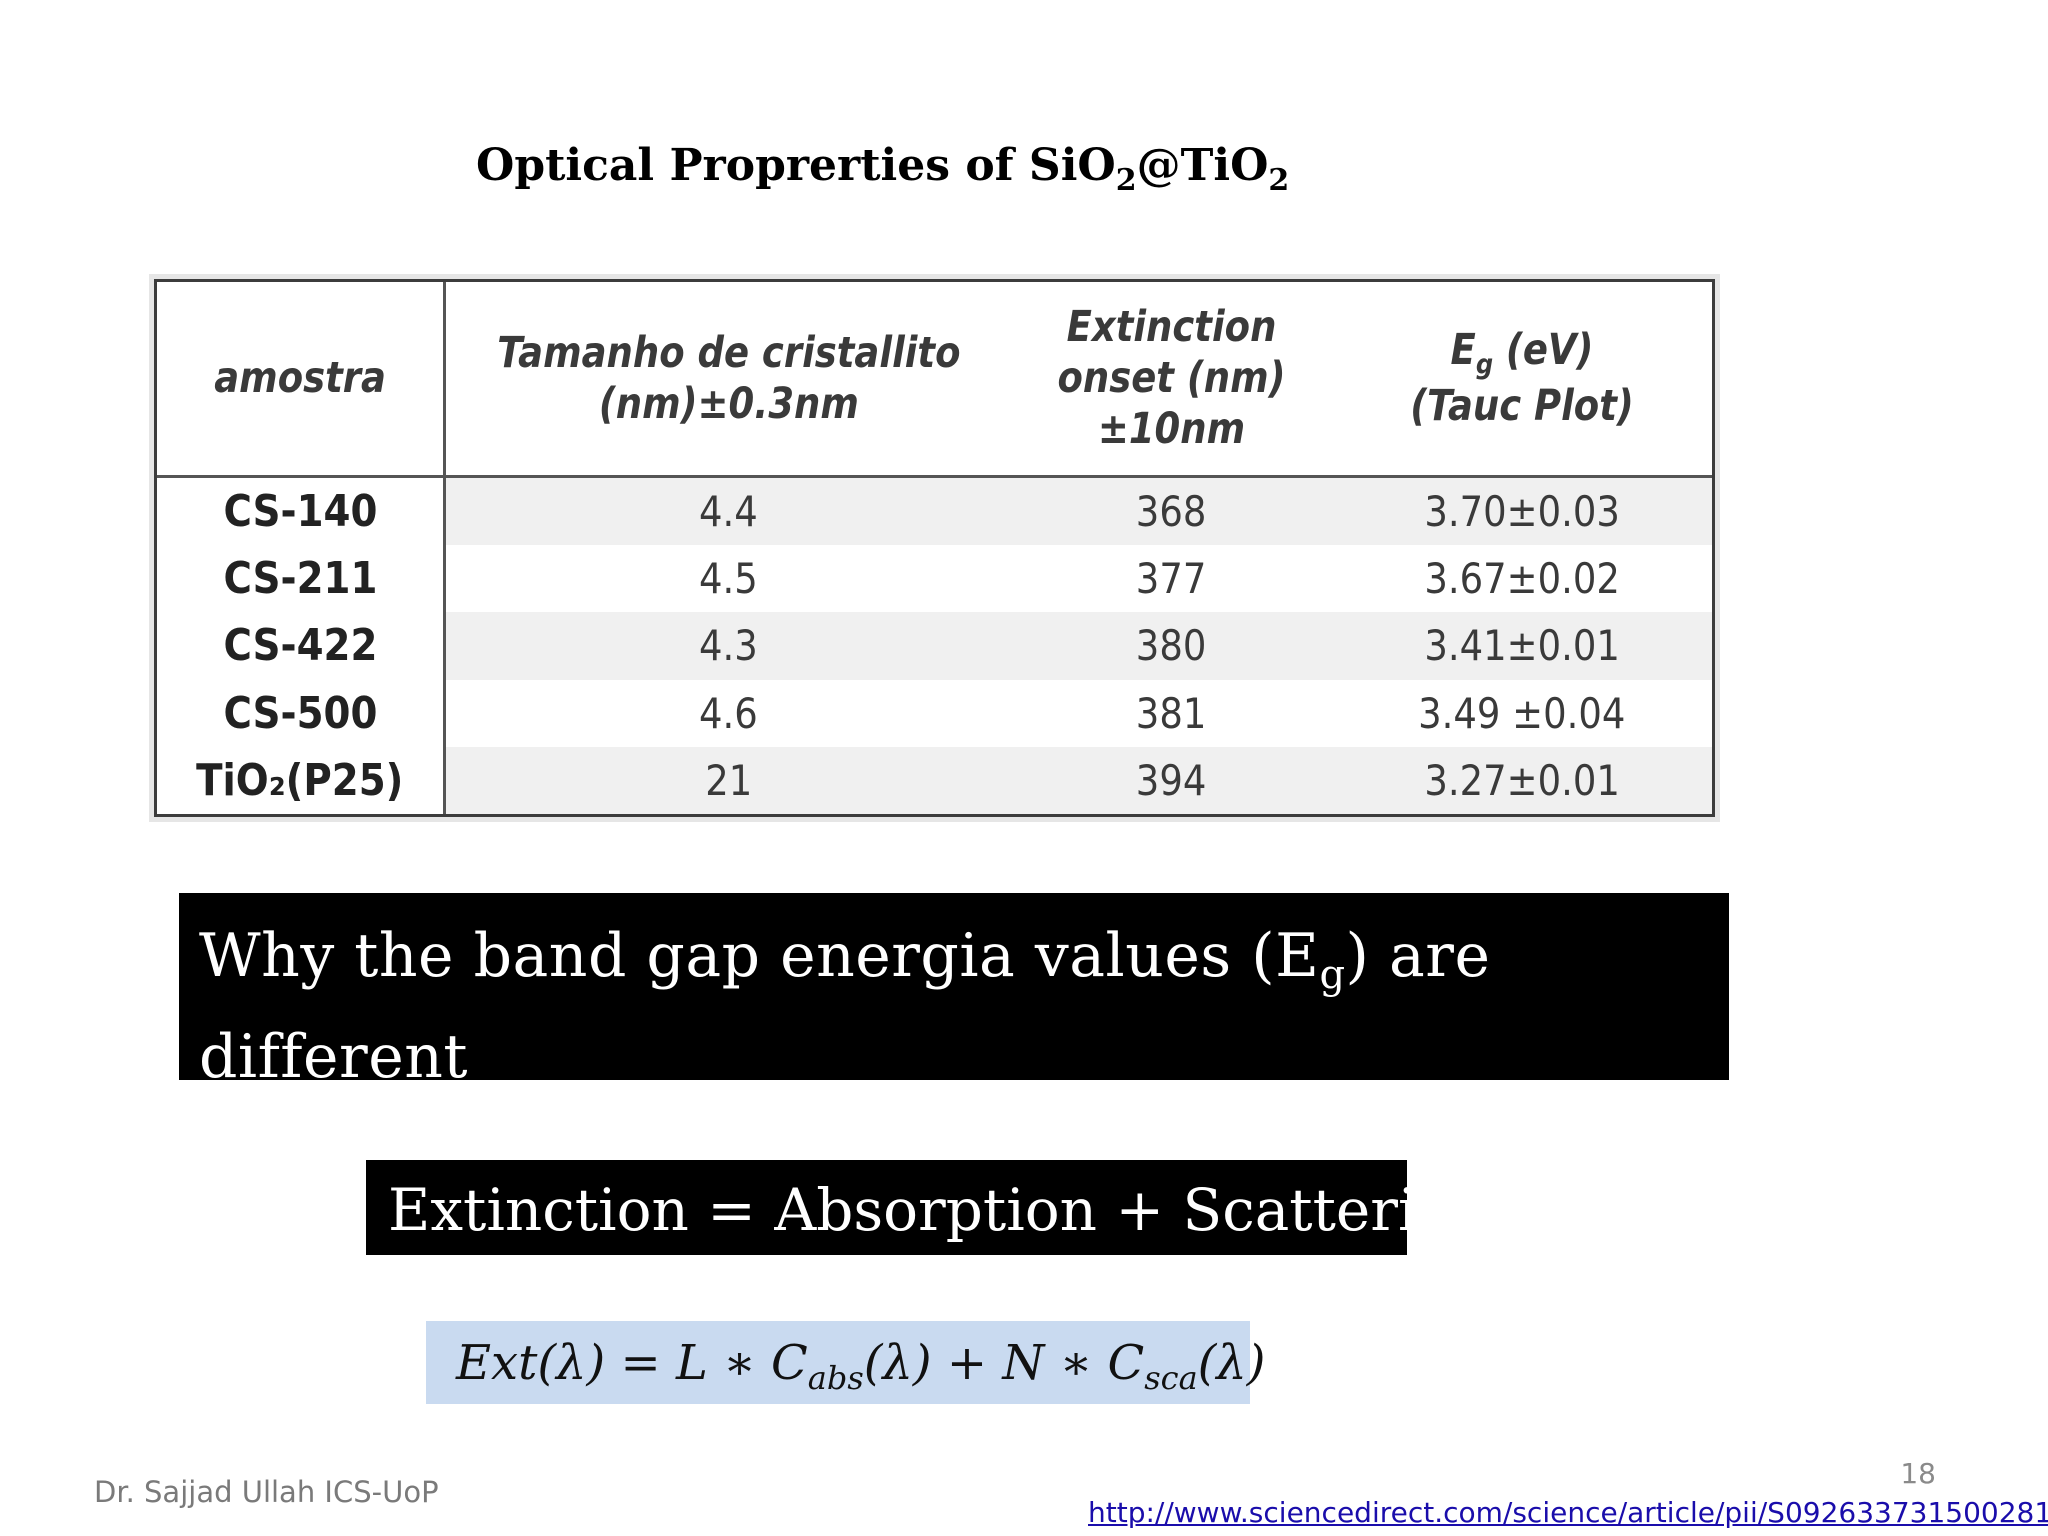 The image size is (2048, 1536). I want to click on table-row: CS-140 4.4 368 3.70±0.03, so click(934, 511).